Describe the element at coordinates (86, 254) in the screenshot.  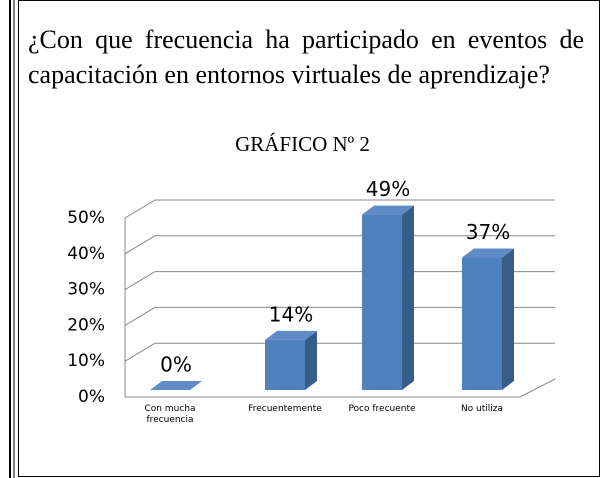
I see `y-tick-label: 40%` at that location.